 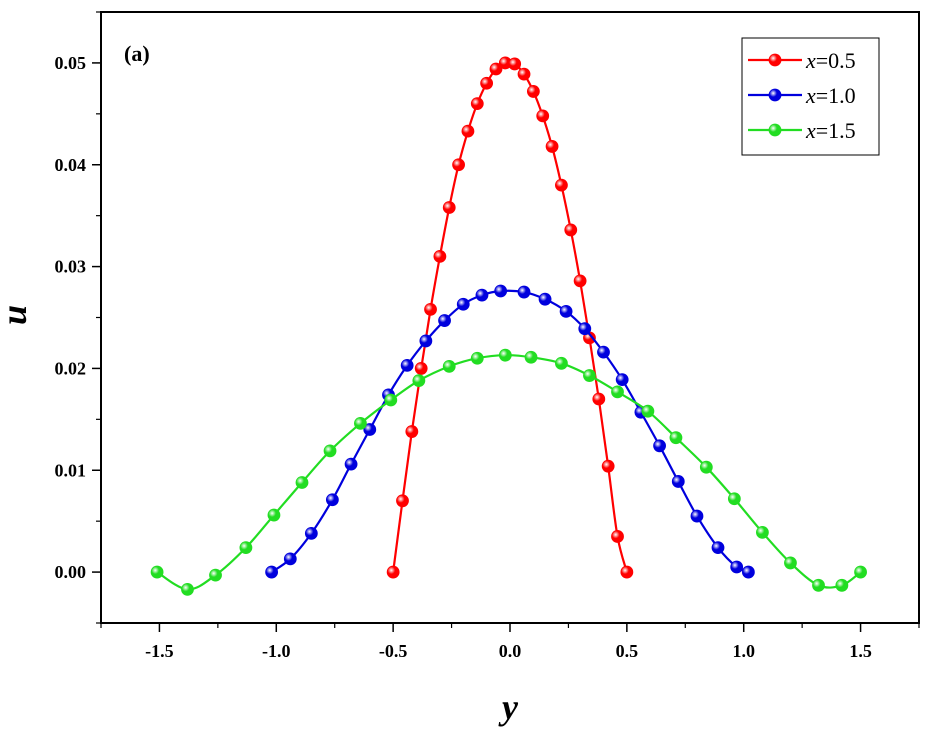 What do you see at coordinates (802, 130) in the screenshot?
I see `legend-entry: x=1.5` at bounding box center [802, 130].